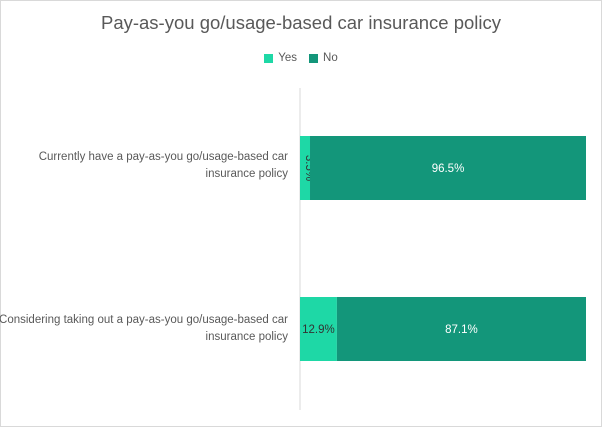 The height and width of the screenshot is (427, 602). What do you see at coordinates (314, 58) in the screenshot?
I see `legend-swatch-no` at bounding box center [314, 58].